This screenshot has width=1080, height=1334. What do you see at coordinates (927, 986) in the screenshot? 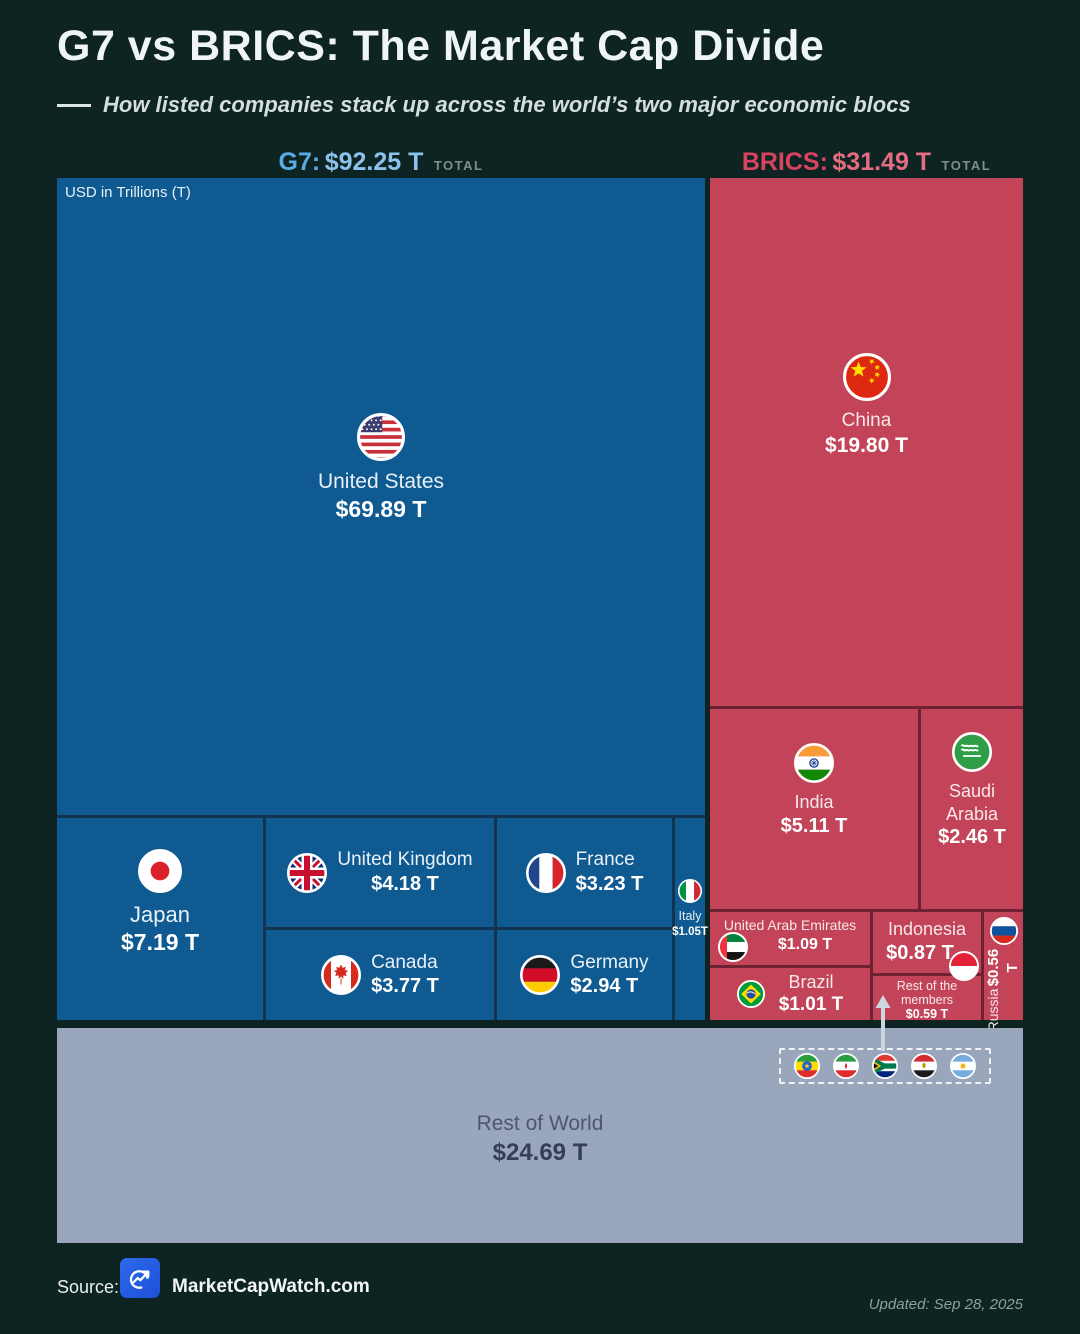
I see `tile-country-name: Rest of the` at bounding box center [927, 986].